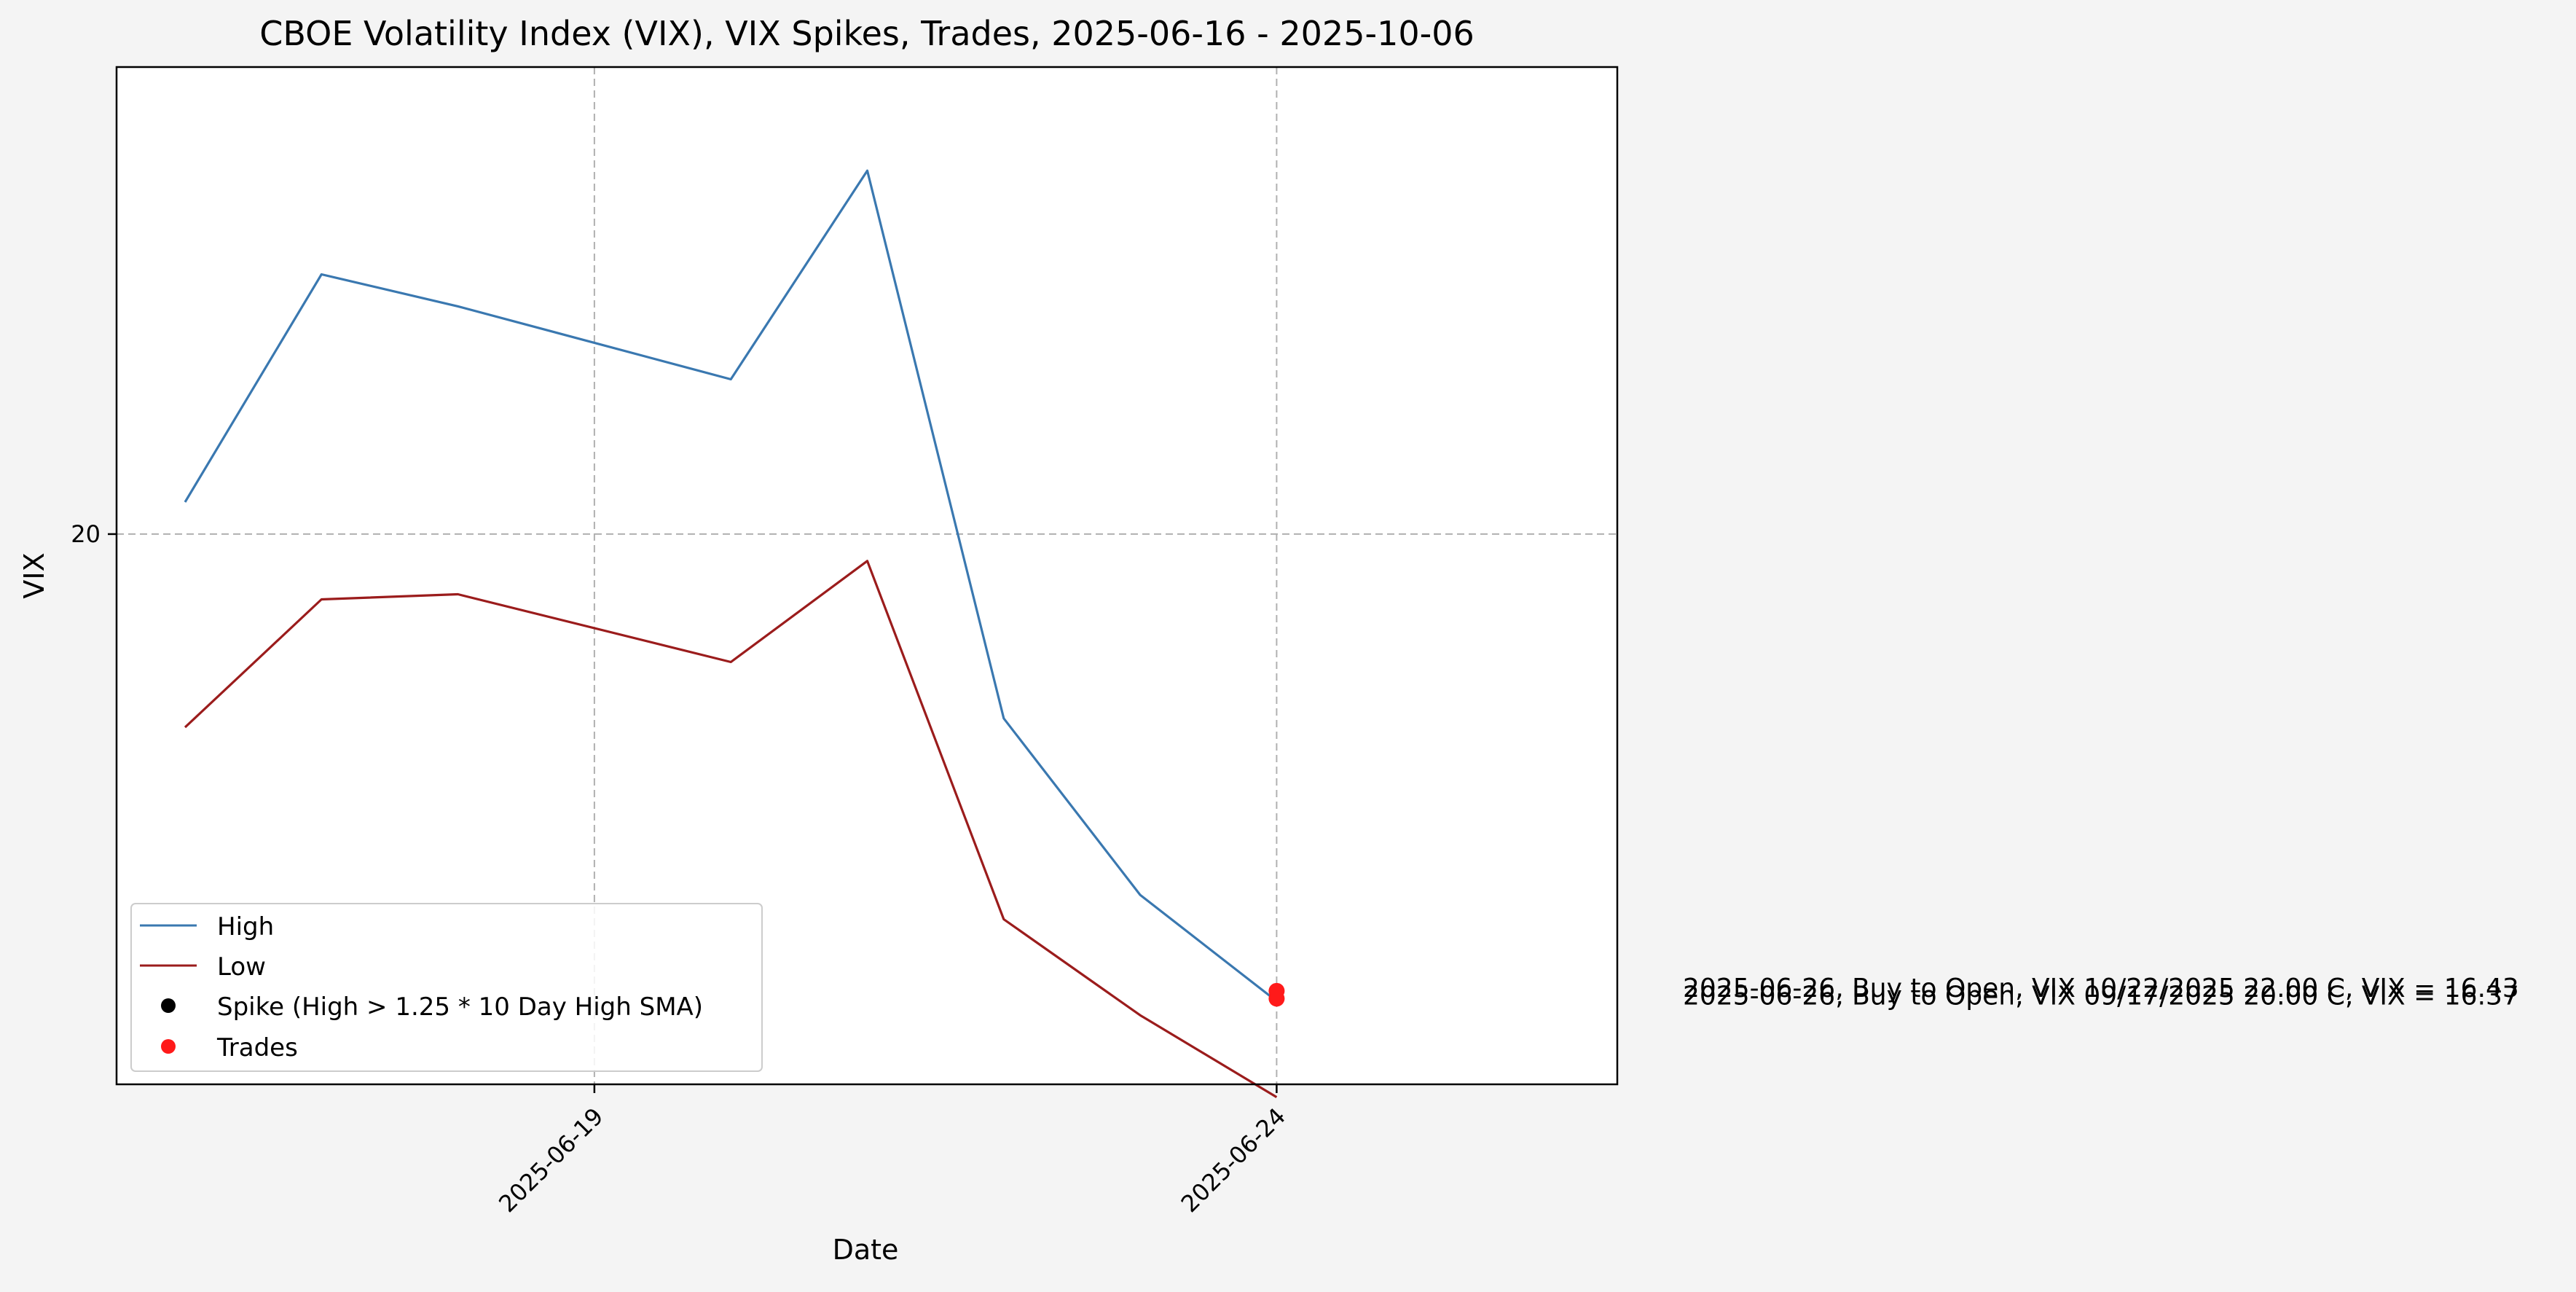 Image resolution: width=2576 pixels, height=1292 pixels. What do you see at coordinates (245, 927) in the screenshot?
I see `legend-label-high: High` at bounding box center [245, 927].